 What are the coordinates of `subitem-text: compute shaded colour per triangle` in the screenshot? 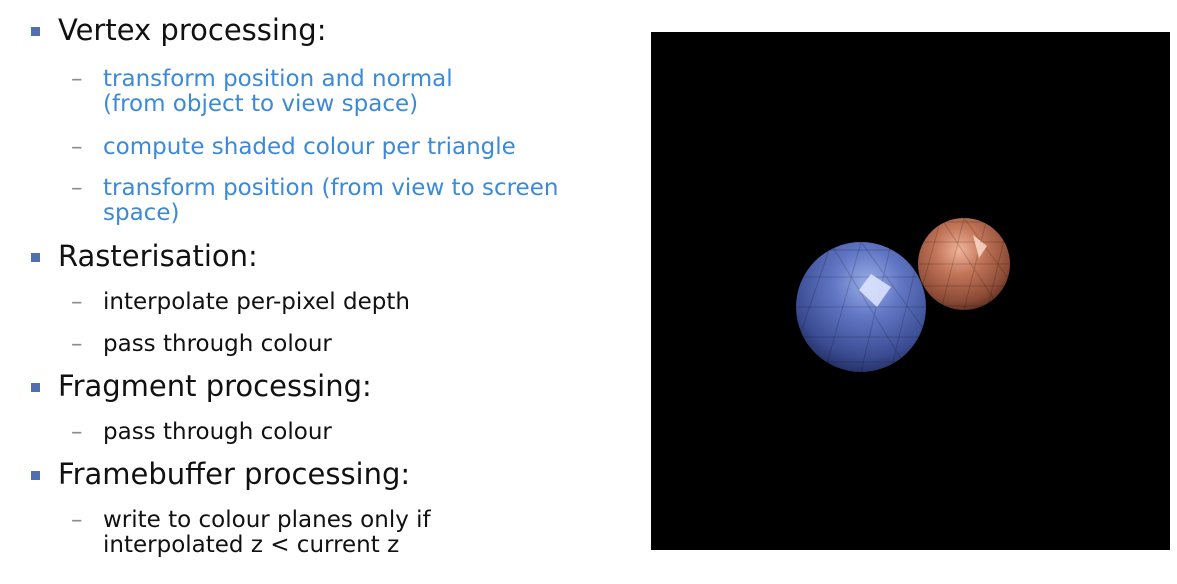 It's located at (309, 147).